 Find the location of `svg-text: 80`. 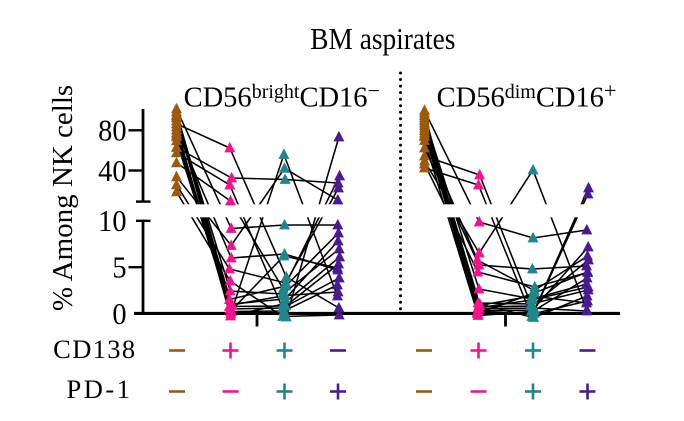

svg-text: 80 is located at coordinates (112, 131).